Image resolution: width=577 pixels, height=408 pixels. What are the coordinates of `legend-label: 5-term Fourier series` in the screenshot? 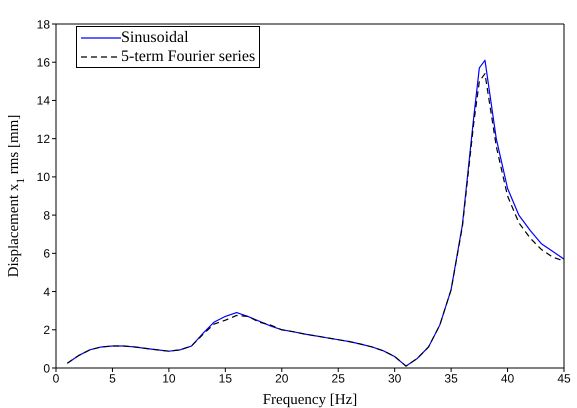 It's located at (188, 56).